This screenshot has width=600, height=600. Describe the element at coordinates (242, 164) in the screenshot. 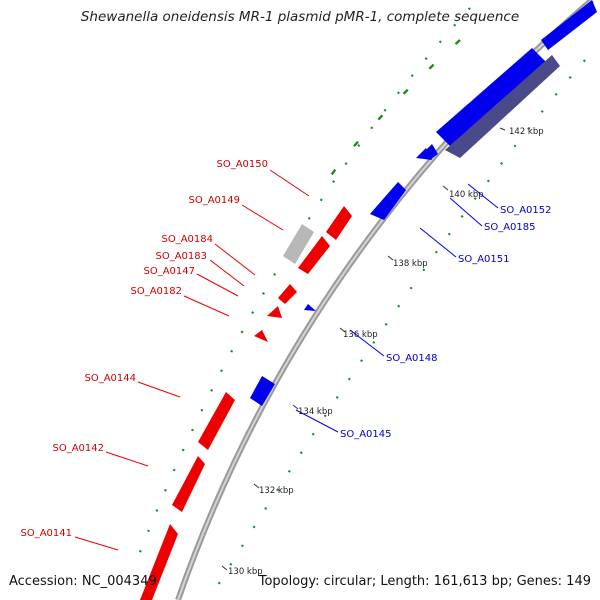

I see `gene-label-so-a0150: SO_A0150` at that location.